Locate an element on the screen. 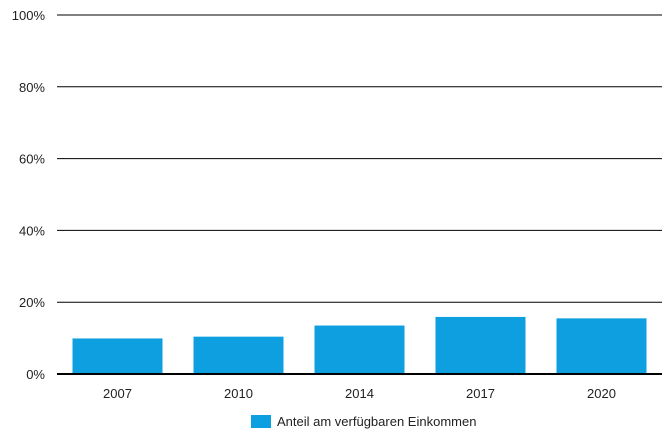 The width and height of the screenshot is (666, 432). legend: Anteil am verfügbaren Einkommen is located at coordinates (363, 421).